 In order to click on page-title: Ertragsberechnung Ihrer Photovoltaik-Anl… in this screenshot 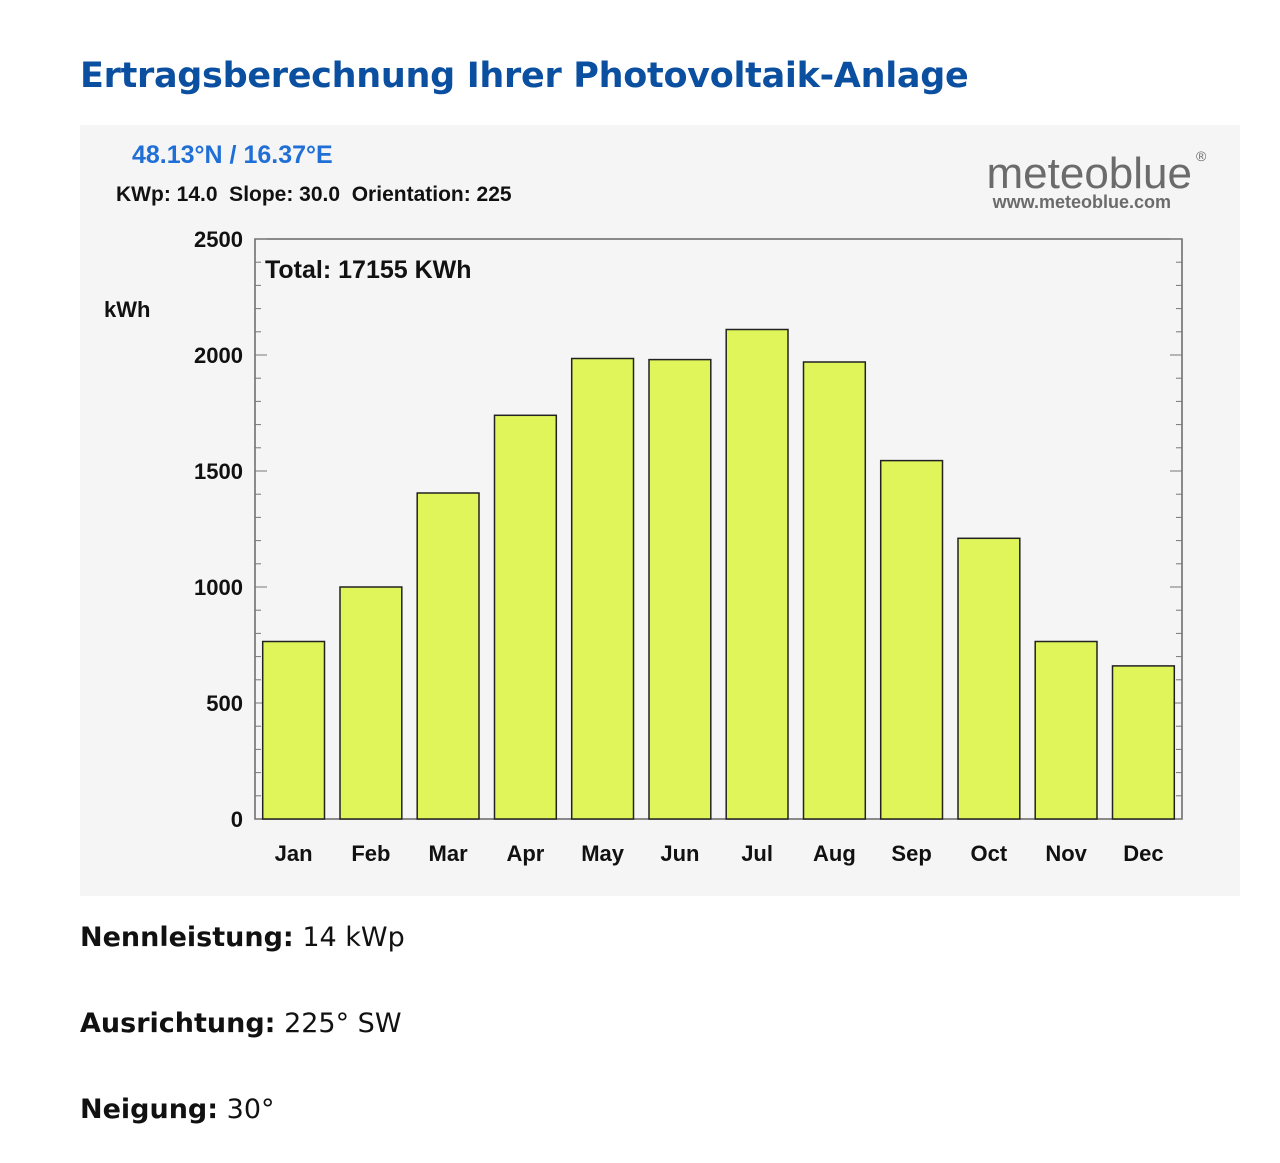, I will do `click(524, 76)`.